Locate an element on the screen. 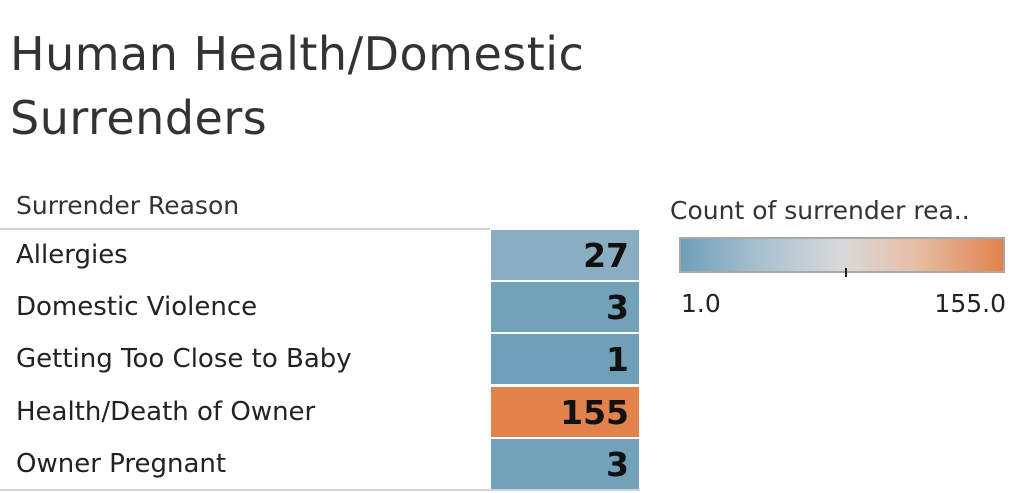  column-header: Surrender Reason is located at coordinates (128, 205).